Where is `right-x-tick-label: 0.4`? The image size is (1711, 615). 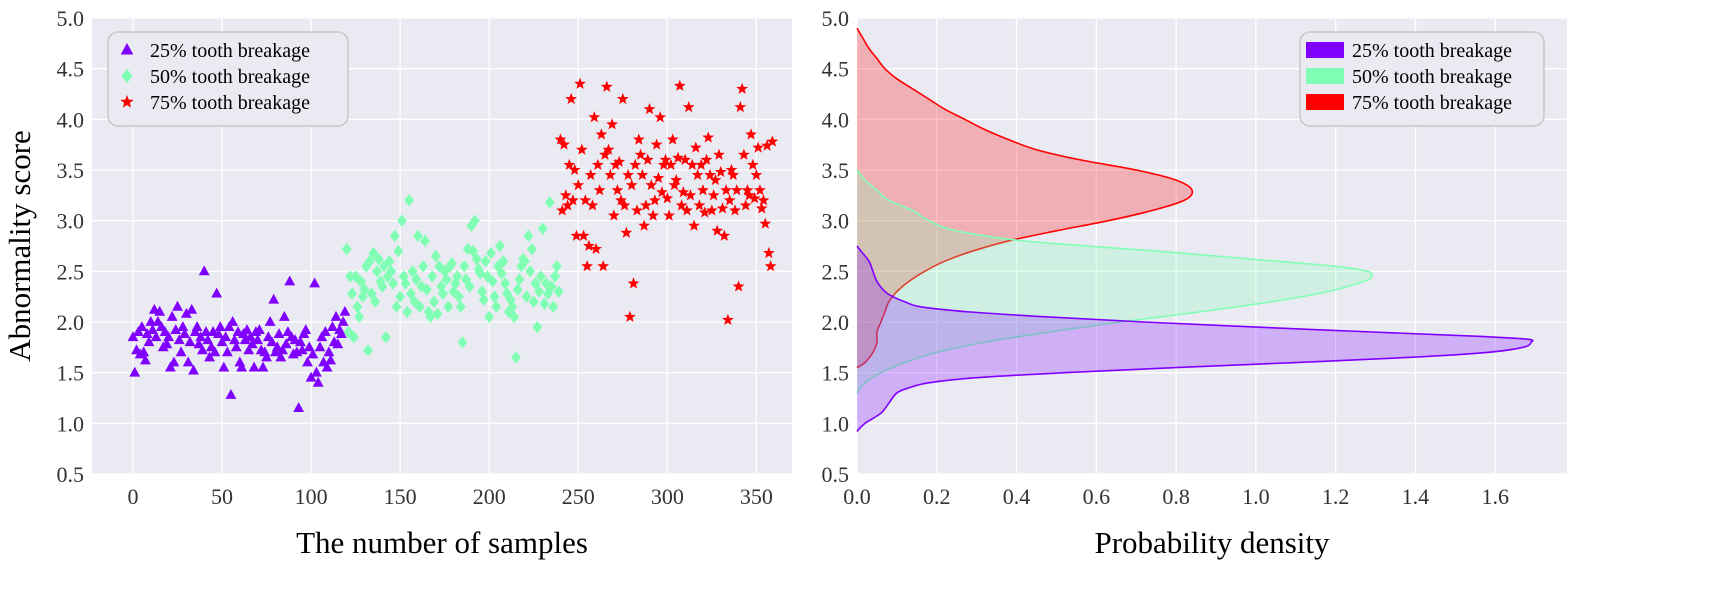 right-x-tick-label: 0.4 is located at coordinates (1017, 496).